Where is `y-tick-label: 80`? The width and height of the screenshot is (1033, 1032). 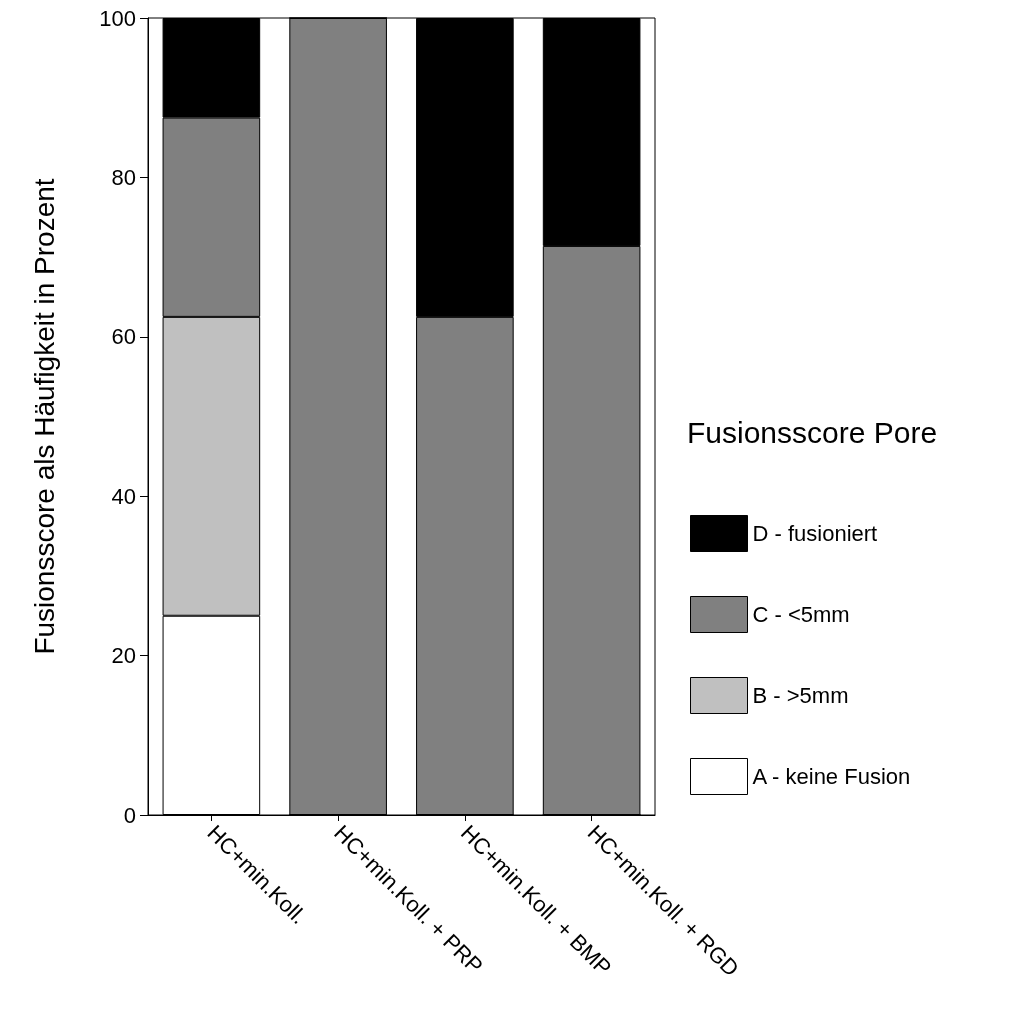
y-tick-label: 80 is located at coordinates (123, 177).